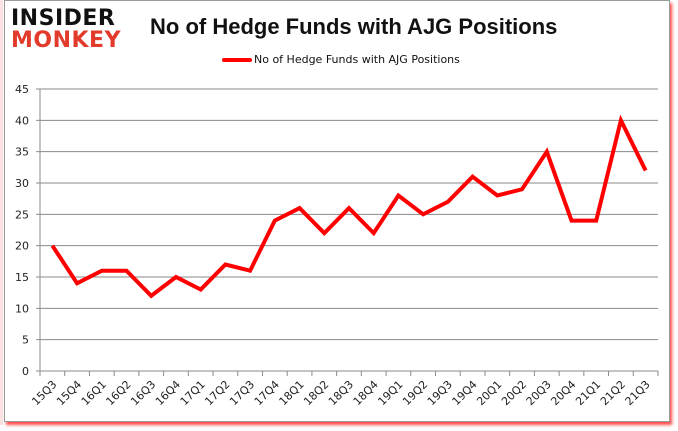 The height and width of the screenshot is (431, 678). Describe the element at coordinates (539, 393) in the screenshot. I see `x-tick-label: 20Q3` at that location.